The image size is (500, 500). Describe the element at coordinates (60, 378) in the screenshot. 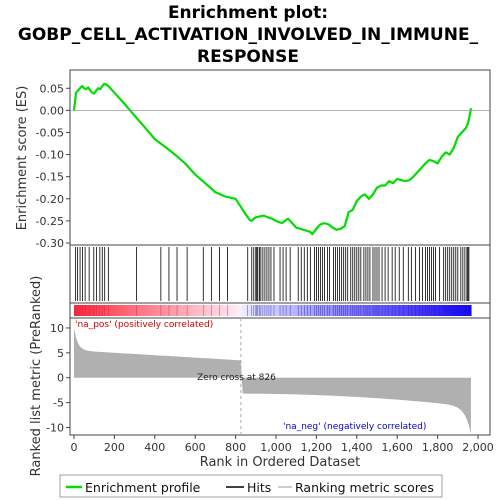

I see `metric-y-tick-label: 0` at that location.